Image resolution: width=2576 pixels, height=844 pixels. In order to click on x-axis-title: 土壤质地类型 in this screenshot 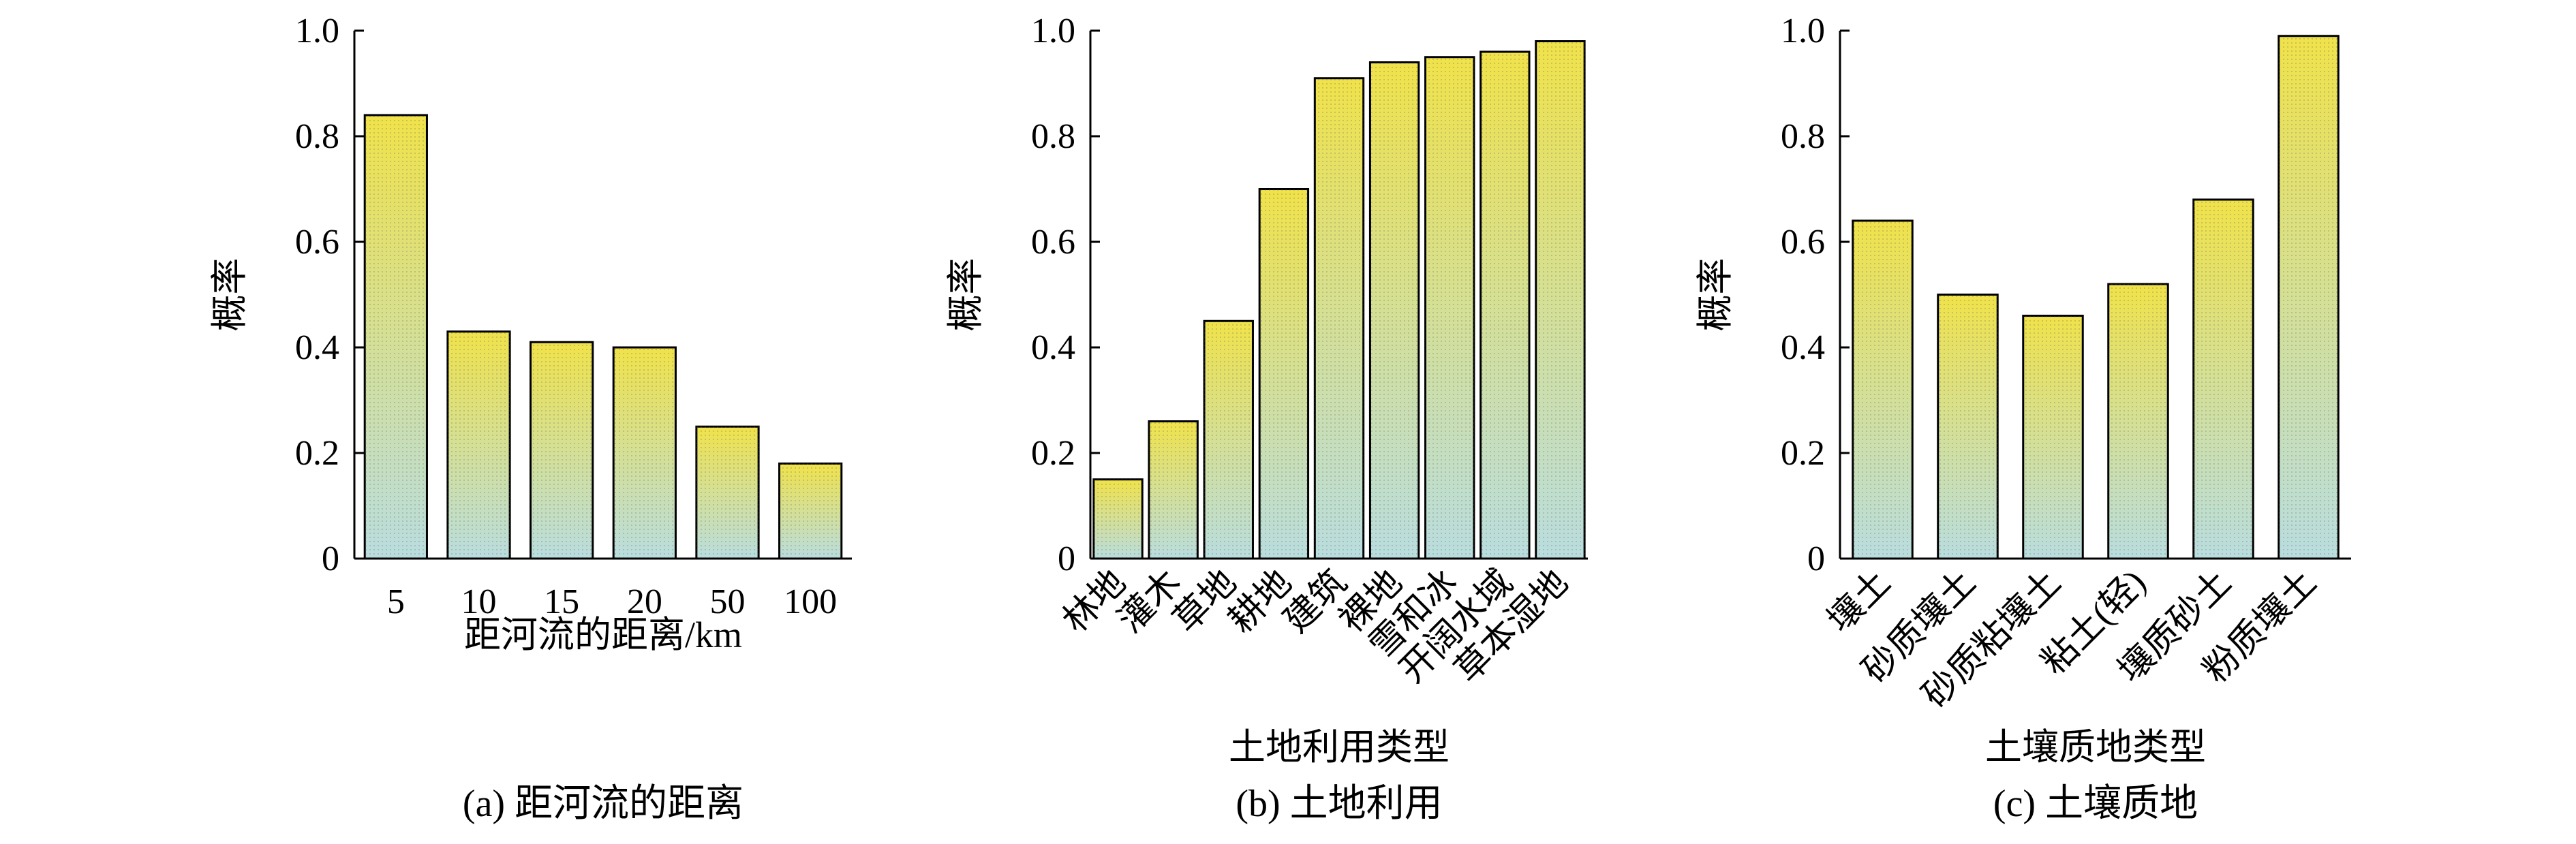, I will do `click(2095, 747)`.